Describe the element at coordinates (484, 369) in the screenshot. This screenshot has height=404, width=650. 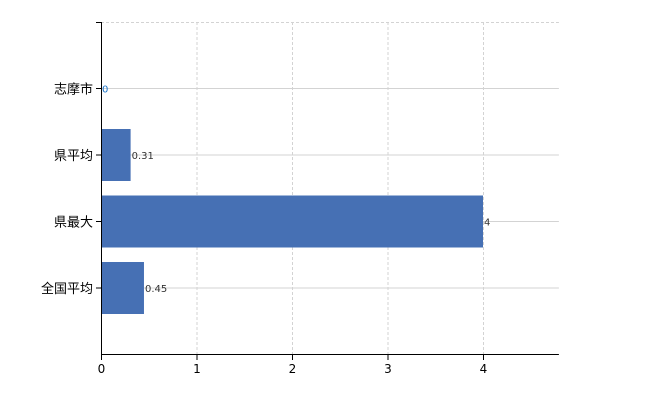
I see `x-tick-label: 4` at that location.